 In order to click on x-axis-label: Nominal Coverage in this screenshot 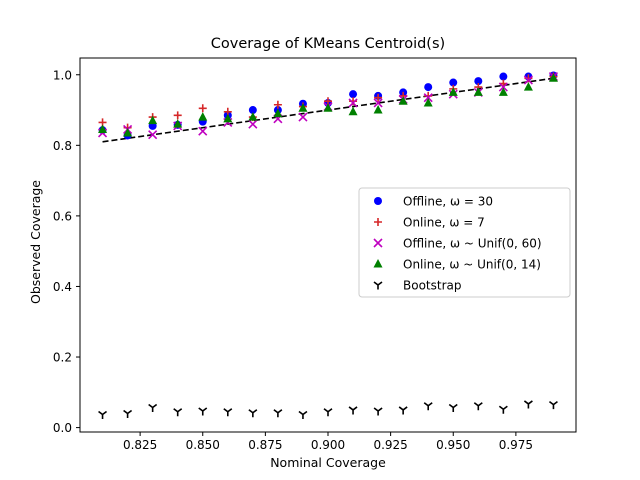, I will do `click(328, 462)`.